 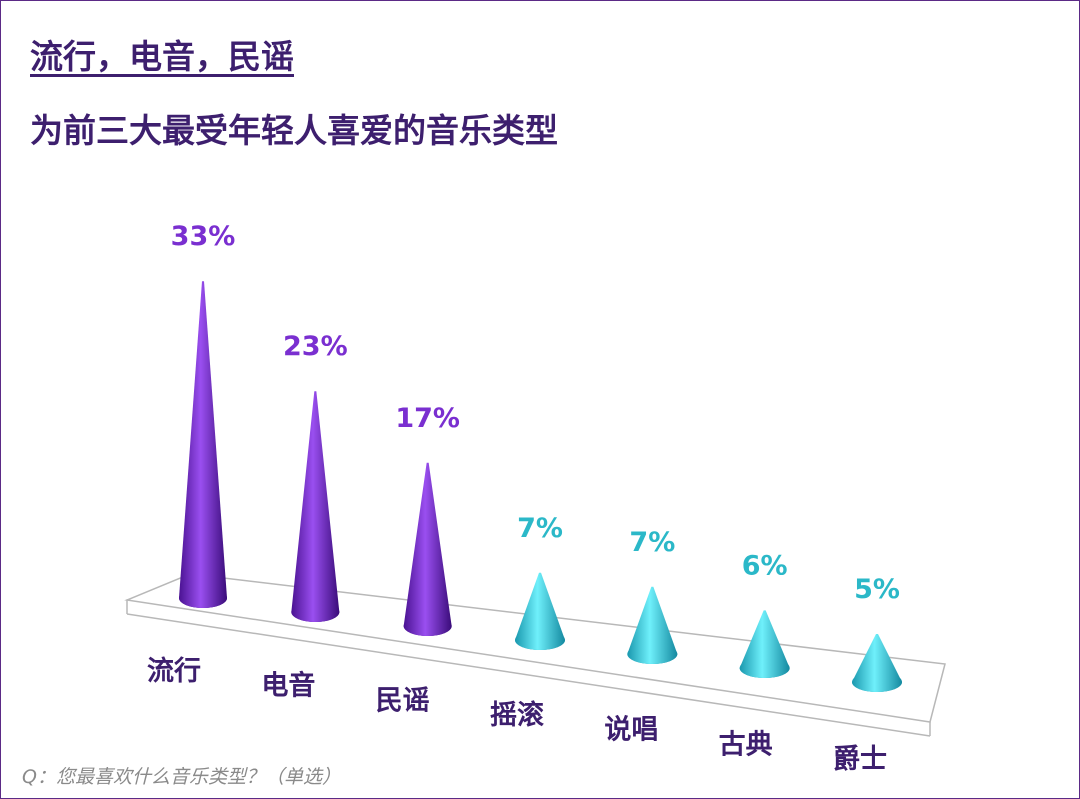 I want to click on category-label: 民谣, so click(x=403, y=700).